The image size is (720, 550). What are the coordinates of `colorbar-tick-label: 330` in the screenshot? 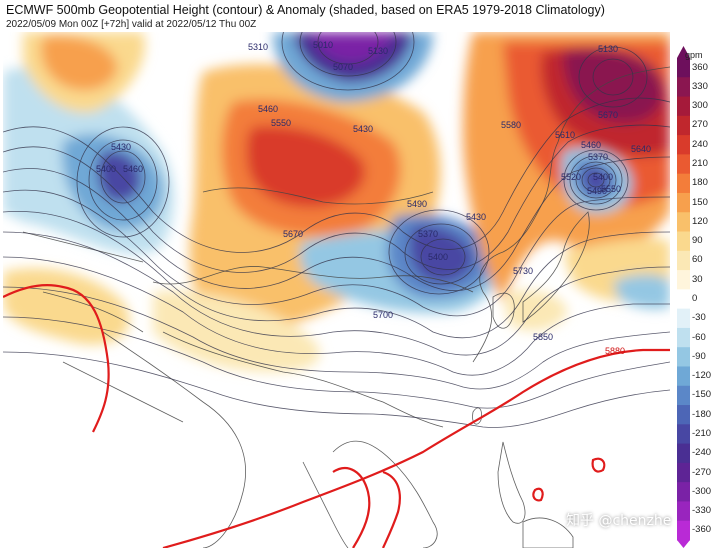 It's located at (700, 86).